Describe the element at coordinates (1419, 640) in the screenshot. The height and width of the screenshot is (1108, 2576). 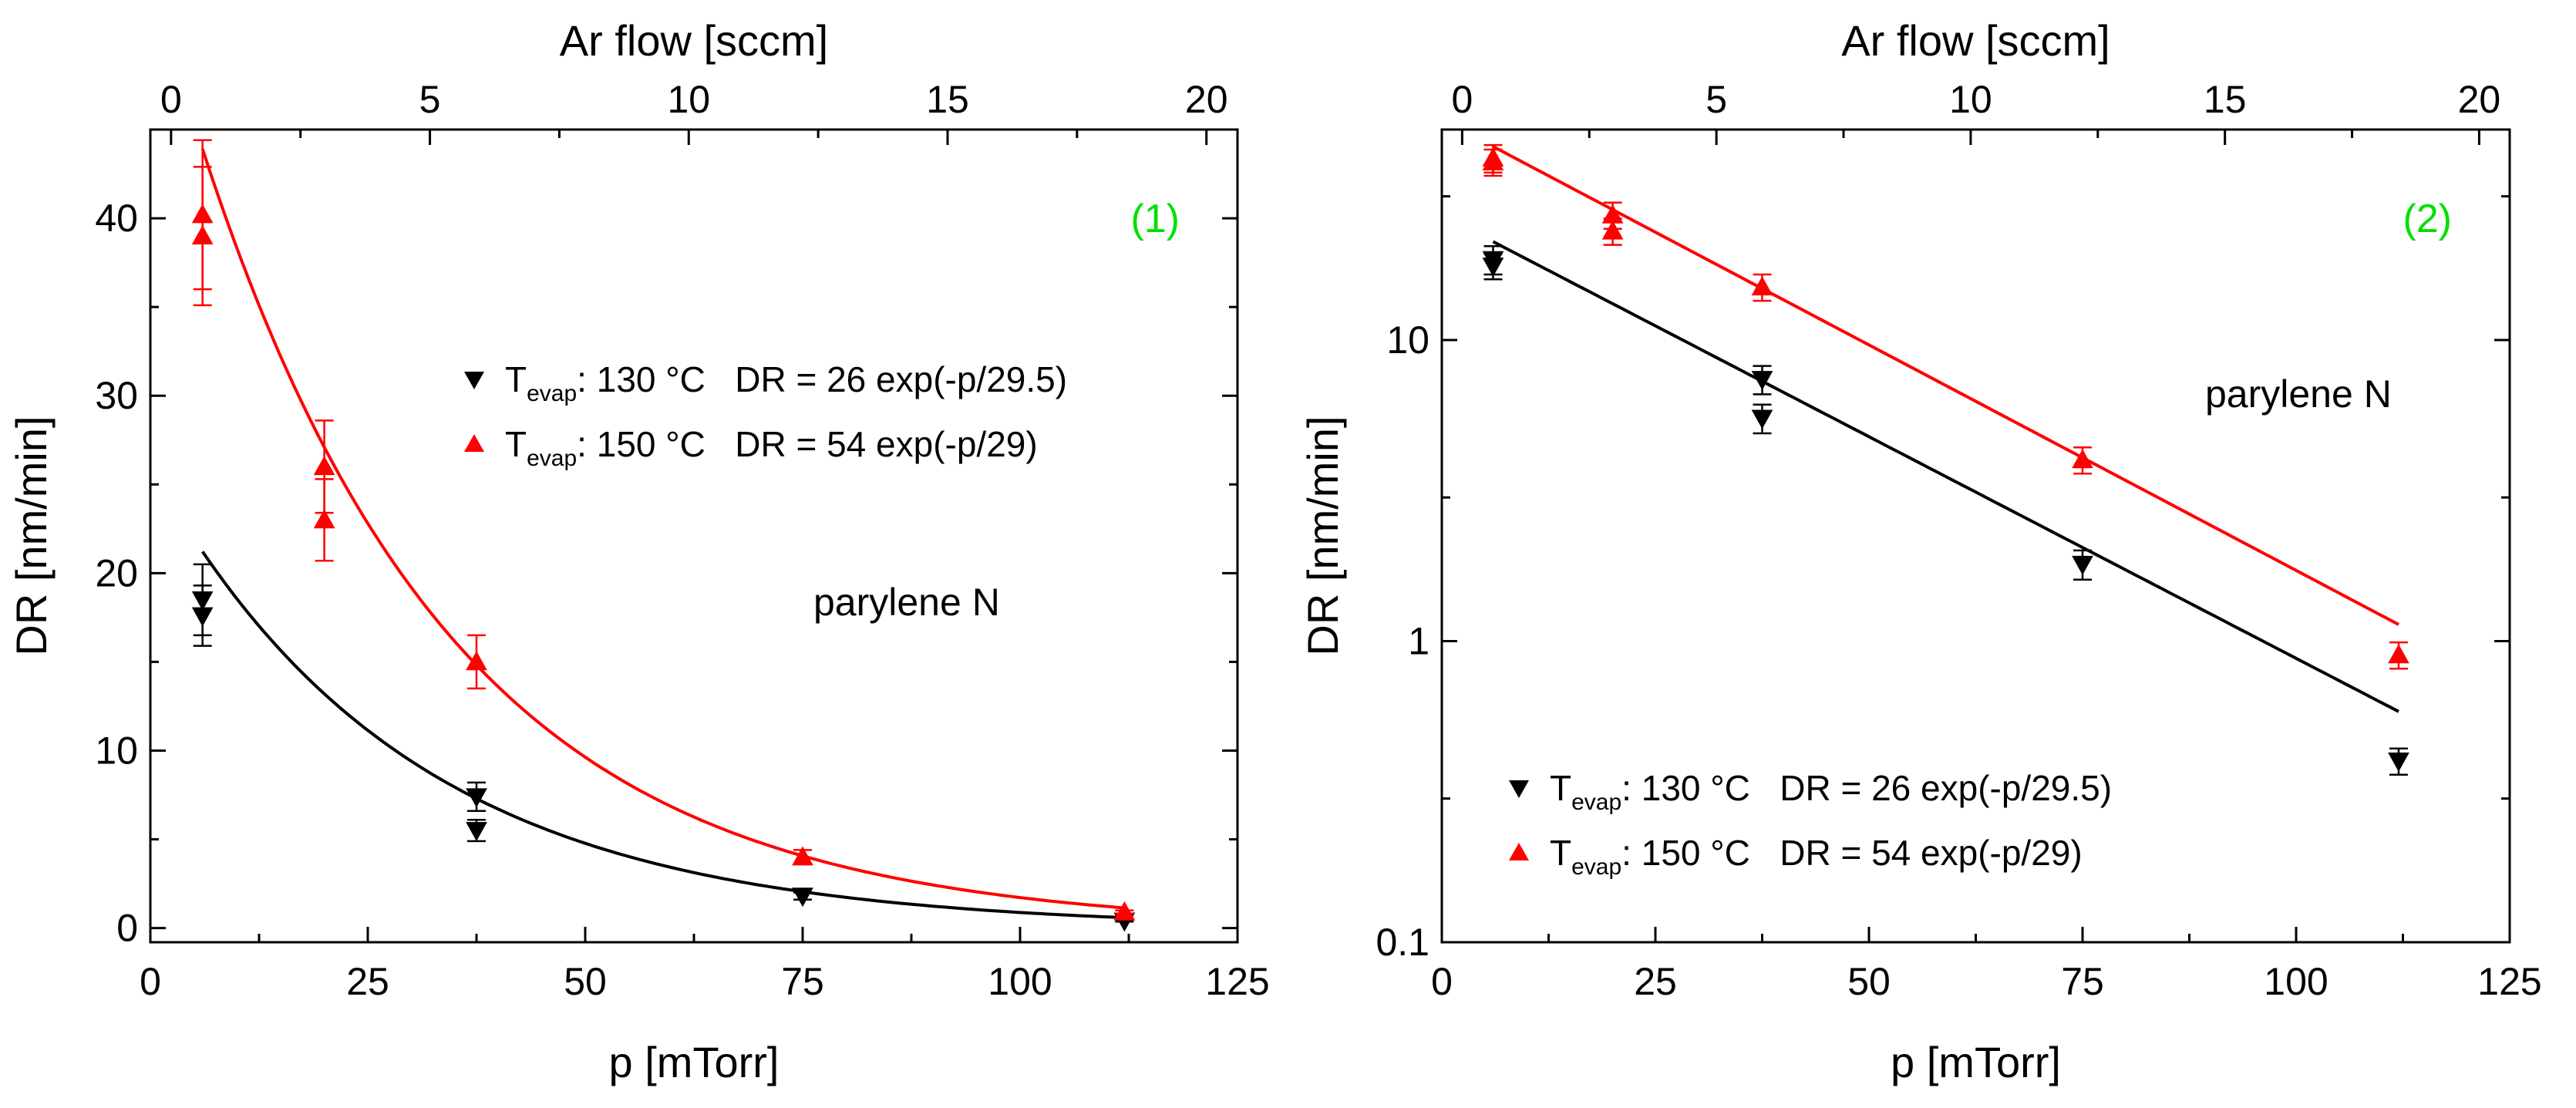
I see `y-tick-label: 1` at that location.